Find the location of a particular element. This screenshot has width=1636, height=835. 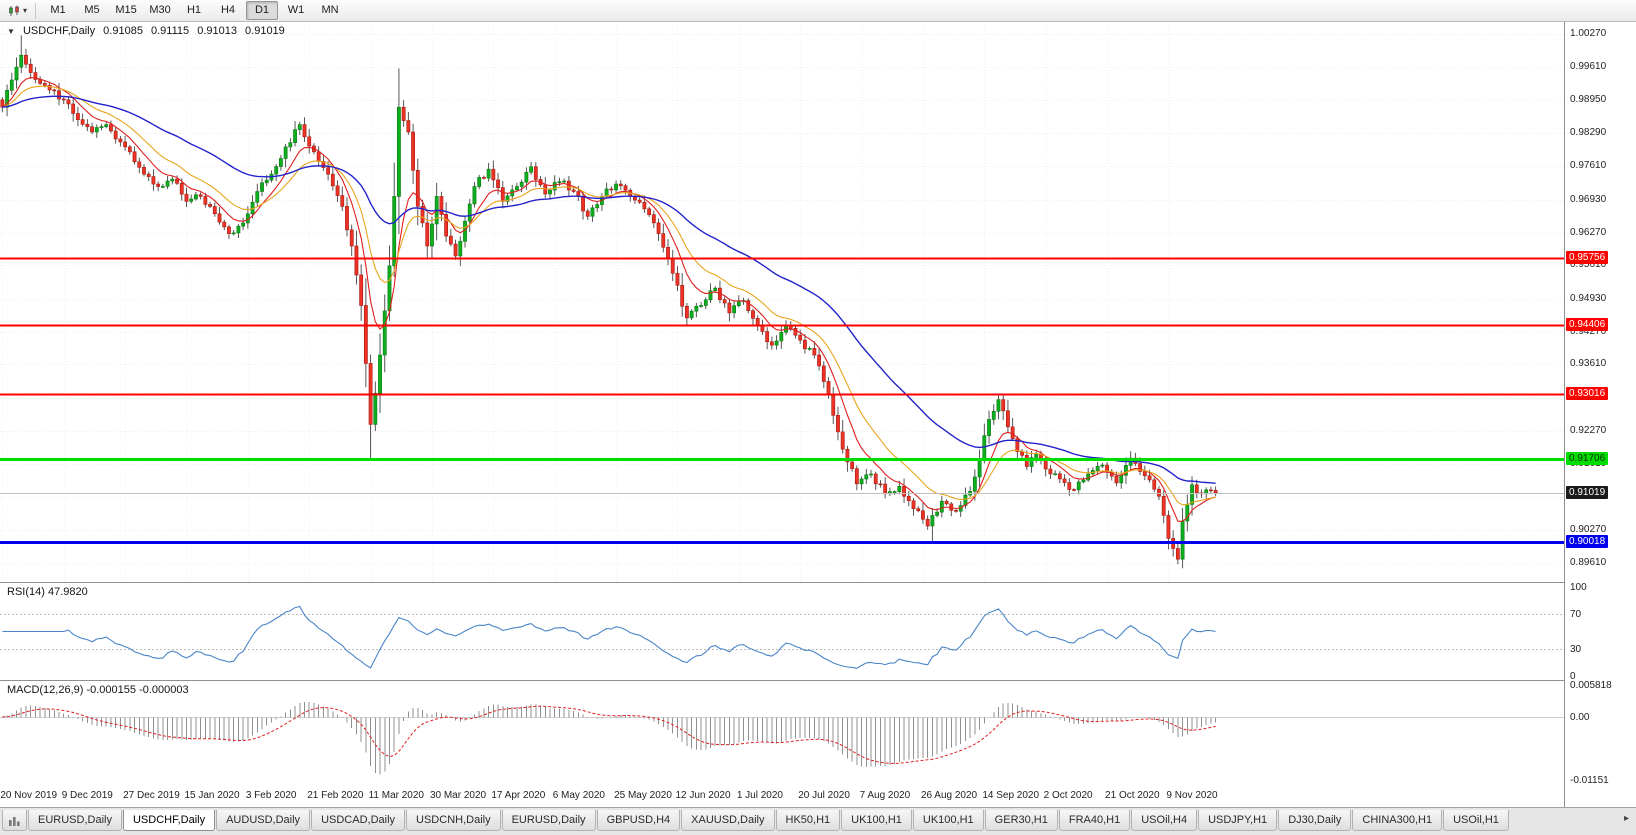

quote-high: 0.91115 is located at coordinates (170, 31).